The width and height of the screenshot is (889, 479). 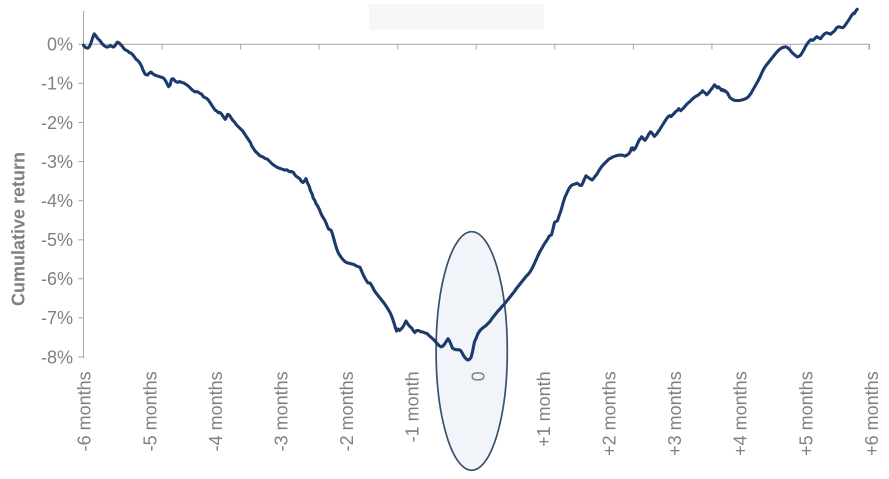 I want to click on svg-text: -5 months, so click(x=150, y=411).